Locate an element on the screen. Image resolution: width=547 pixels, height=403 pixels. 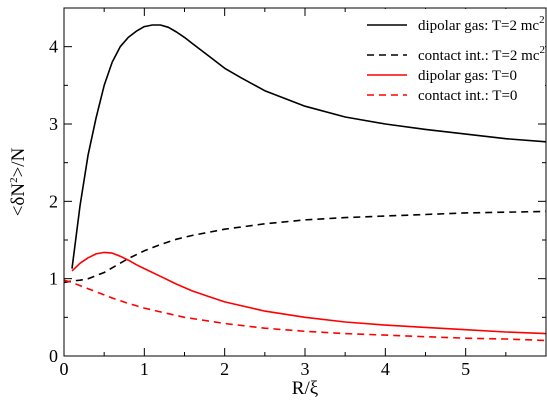
y-axis-title-end: >/N is located at coordinates (18, 162).